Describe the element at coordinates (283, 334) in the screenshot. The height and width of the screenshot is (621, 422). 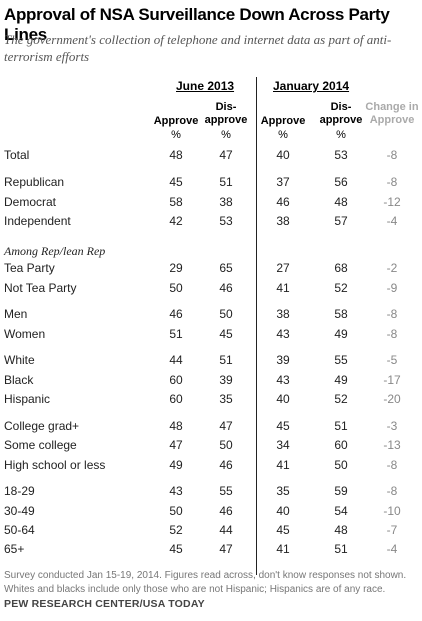
I see `cell-january-approve: 43` at that location.